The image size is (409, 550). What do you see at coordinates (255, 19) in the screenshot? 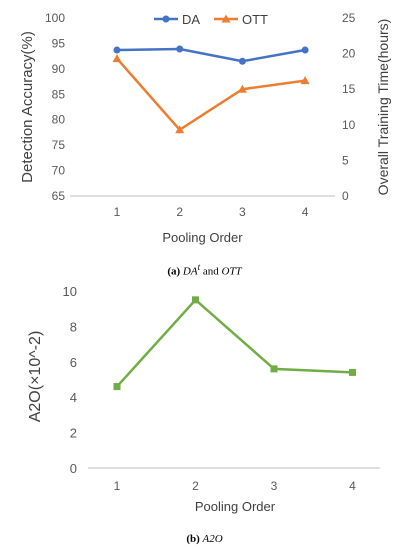
I see `legend-label-ott: OTT` at bounding box center [255, 19].